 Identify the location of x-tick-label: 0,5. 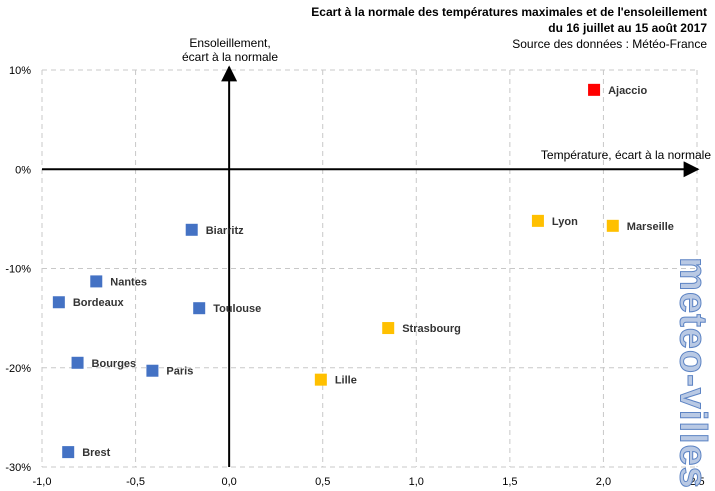
(322, 482).